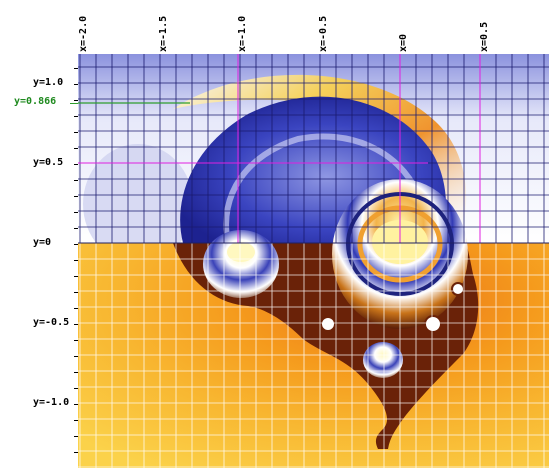  I want to click on x-label-0: x=0, so click(403, 42).